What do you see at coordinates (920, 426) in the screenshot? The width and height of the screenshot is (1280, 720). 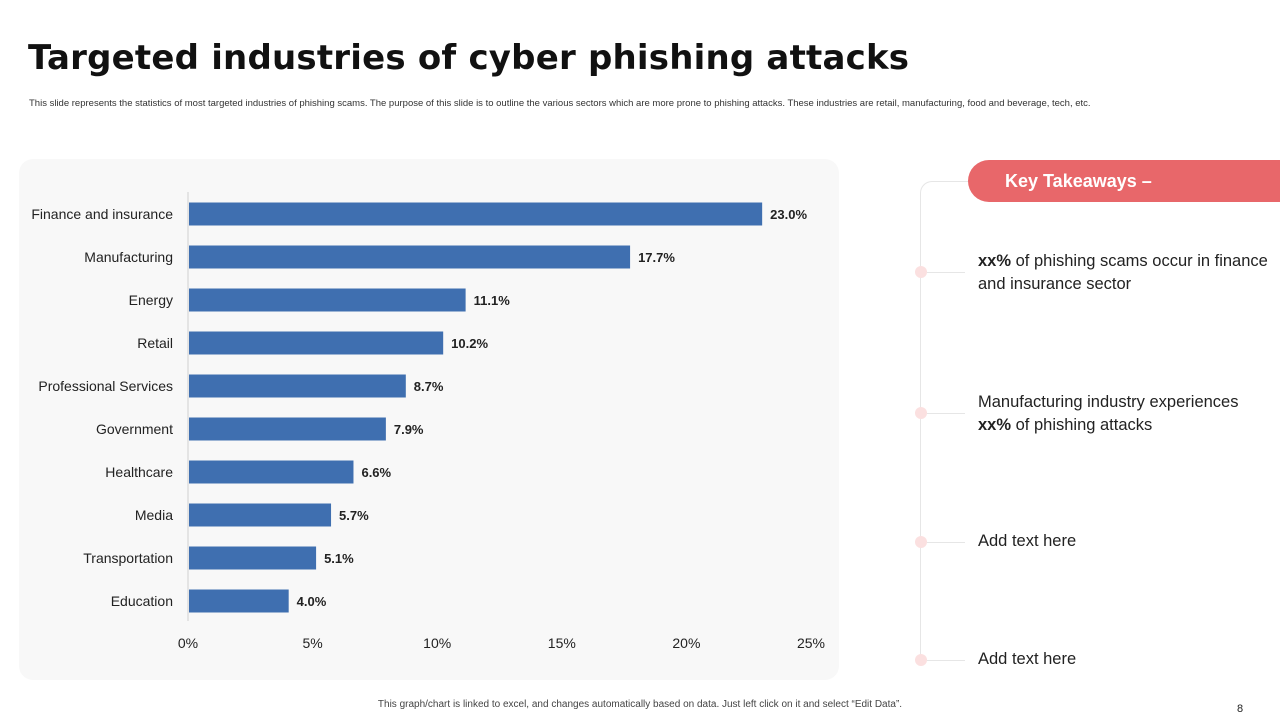 I see `timeline-line` at bounding box center [920, 426].